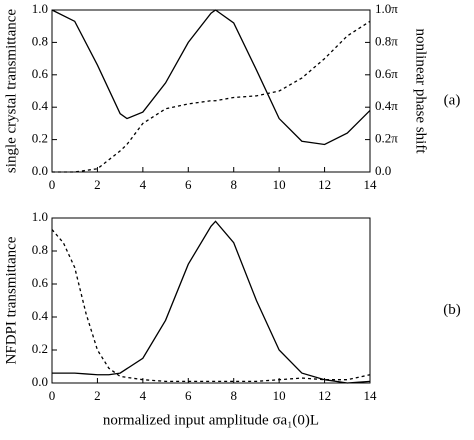 The width and height of the screenshot is (474, 440). Describe the element at coordinates (386, 73) in the screenshot. I see `y2-tick-label: 0.6π` at that location.